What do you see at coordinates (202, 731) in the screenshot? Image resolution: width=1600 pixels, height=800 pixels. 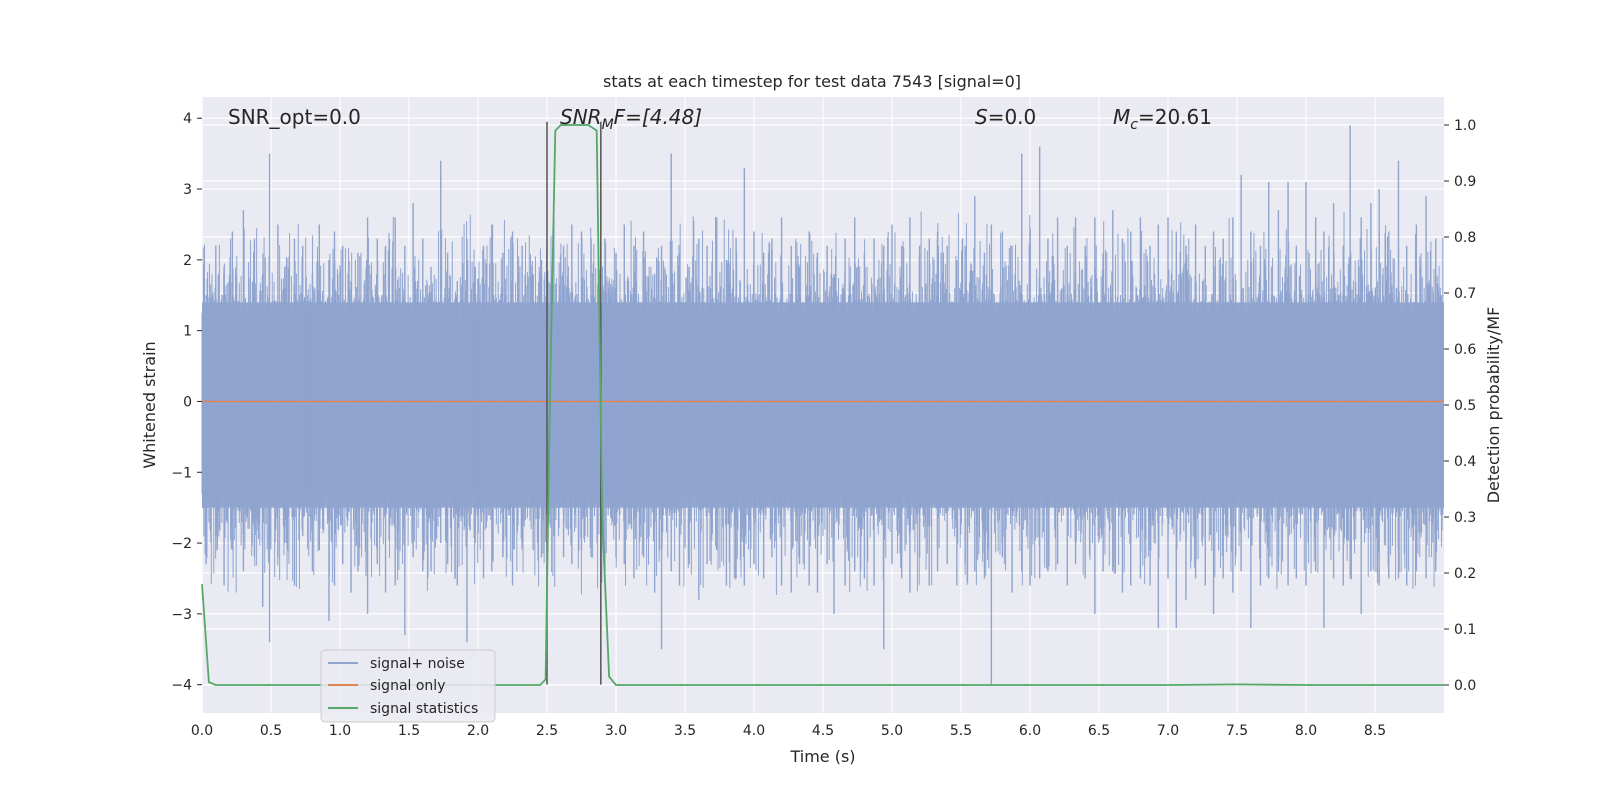 I see `x-tick-label: 0.0` at bounding box center [202, 731].